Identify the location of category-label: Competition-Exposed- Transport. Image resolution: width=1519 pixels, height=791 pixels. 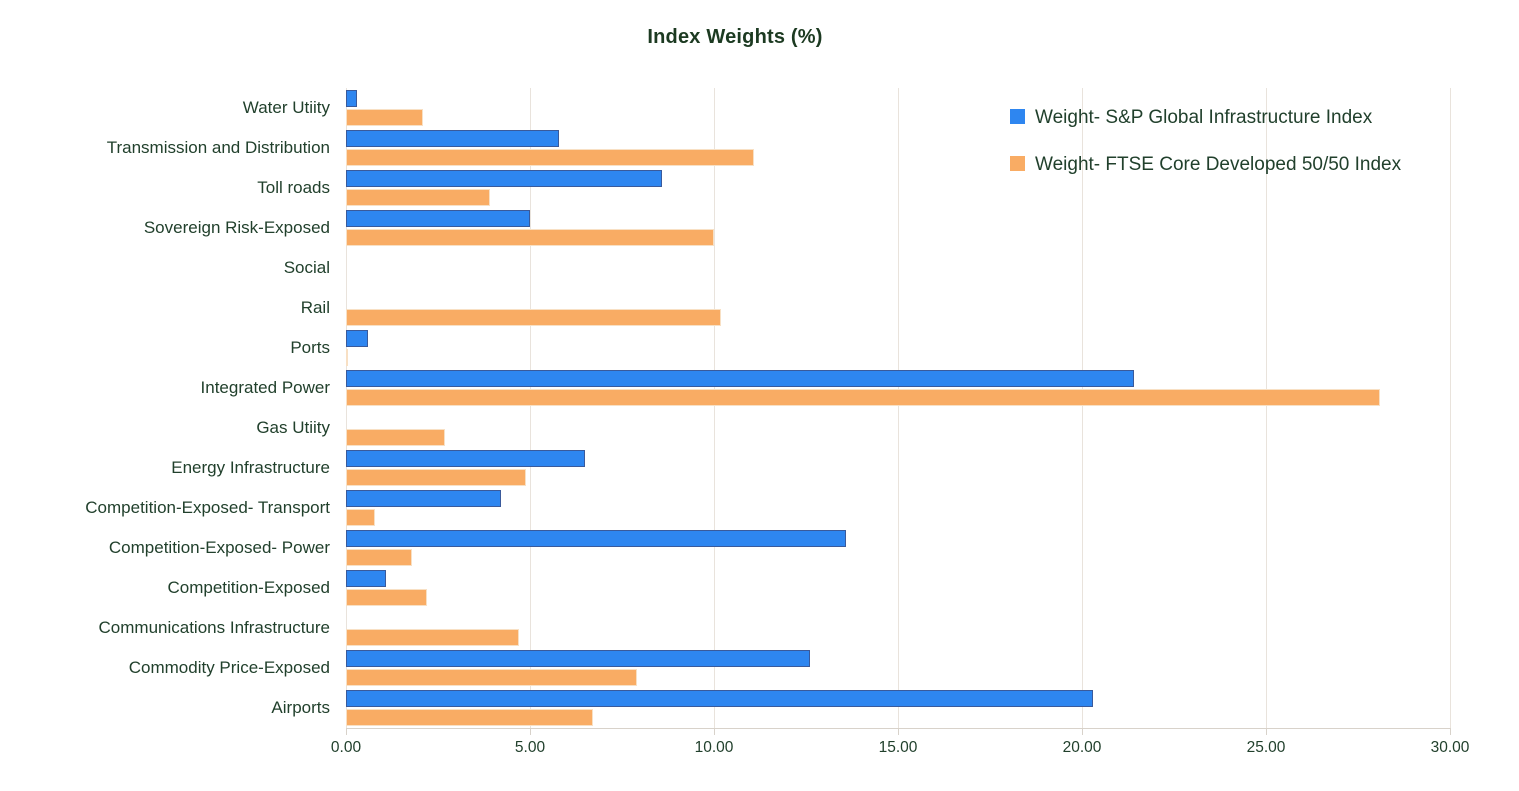
(207, 507).